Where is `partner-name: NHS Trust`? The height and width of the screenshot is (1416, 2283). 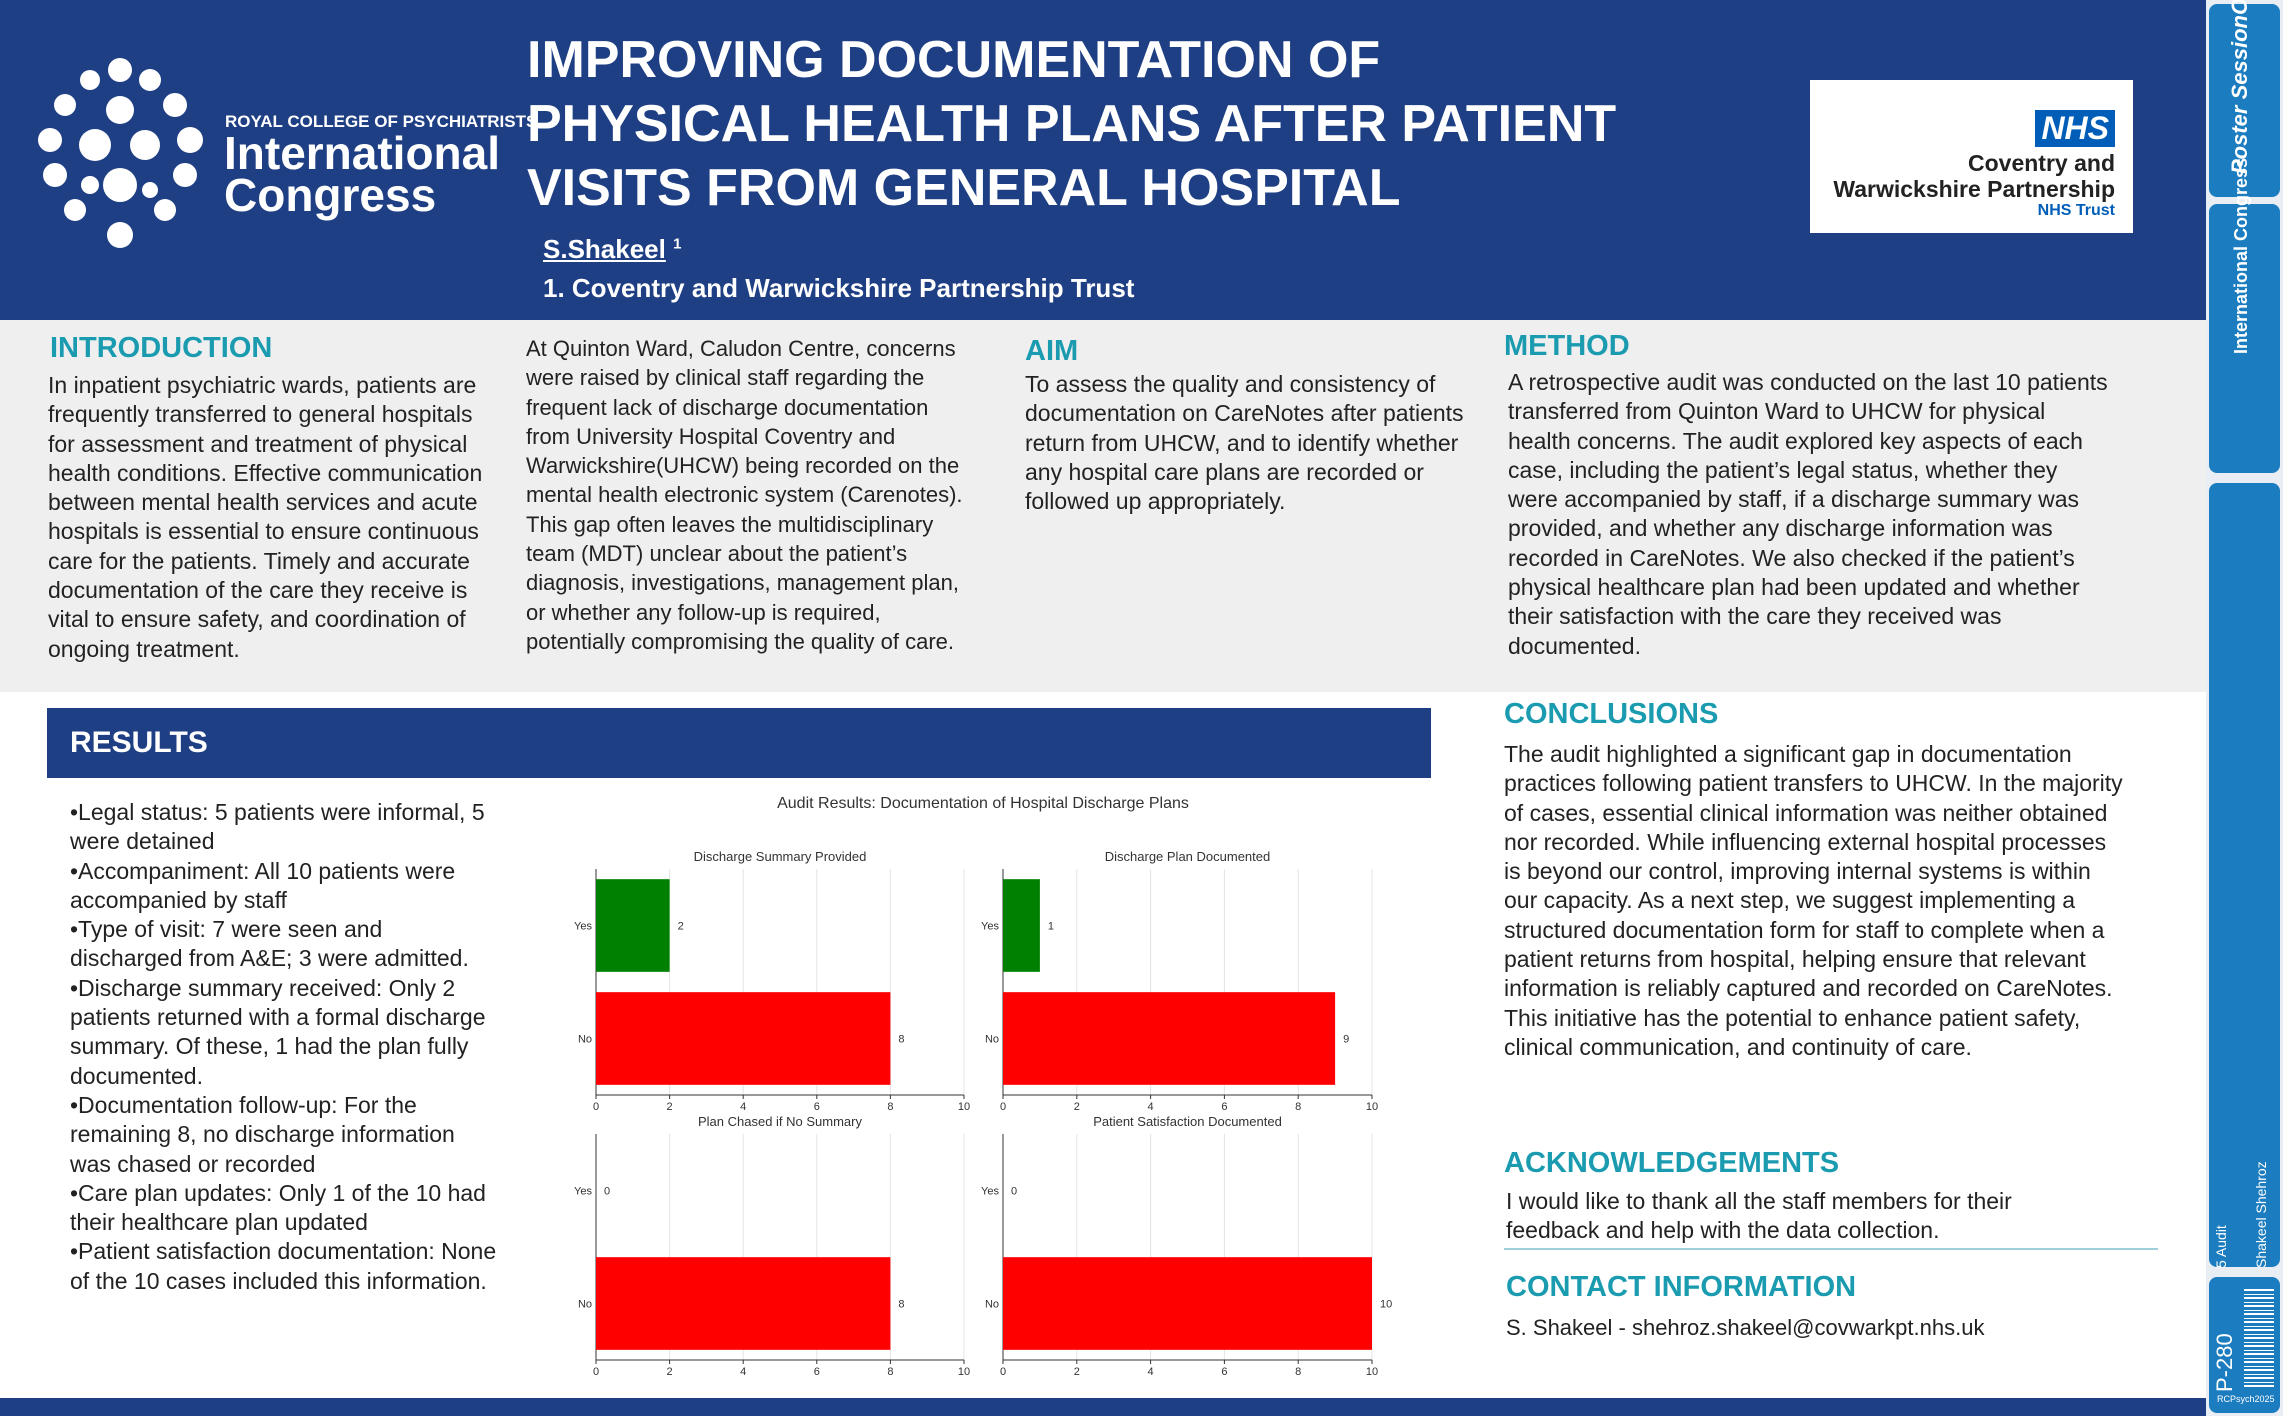
partner-name: NHS Trust is located at coordinates (2076, 210).